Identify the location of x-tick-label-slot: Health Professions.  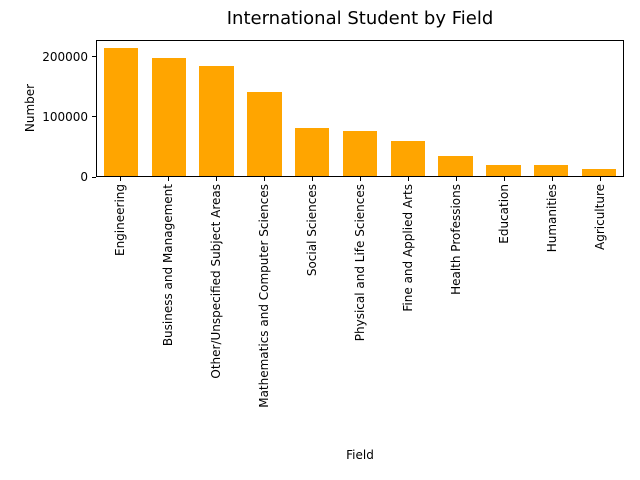
(456, 315).